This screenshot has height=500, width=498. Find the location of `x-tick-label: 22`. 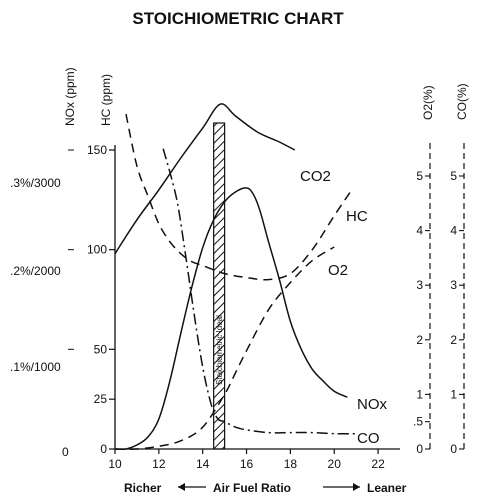

x-tick-label: 22 is located at coordinates (378, 464).